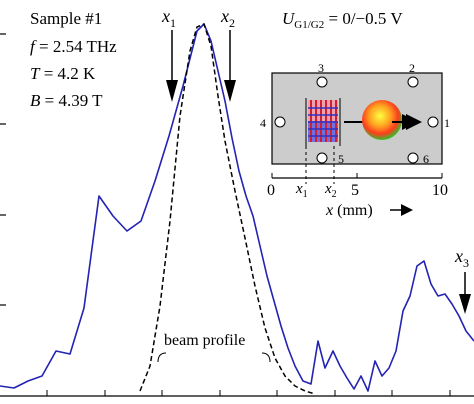 This screenshot has height=404, width=474. What do you see at coordinates (349, 210) in the screenshot?
I see `inset-axis-label: x (mm)` at bounding box center [349, 210].